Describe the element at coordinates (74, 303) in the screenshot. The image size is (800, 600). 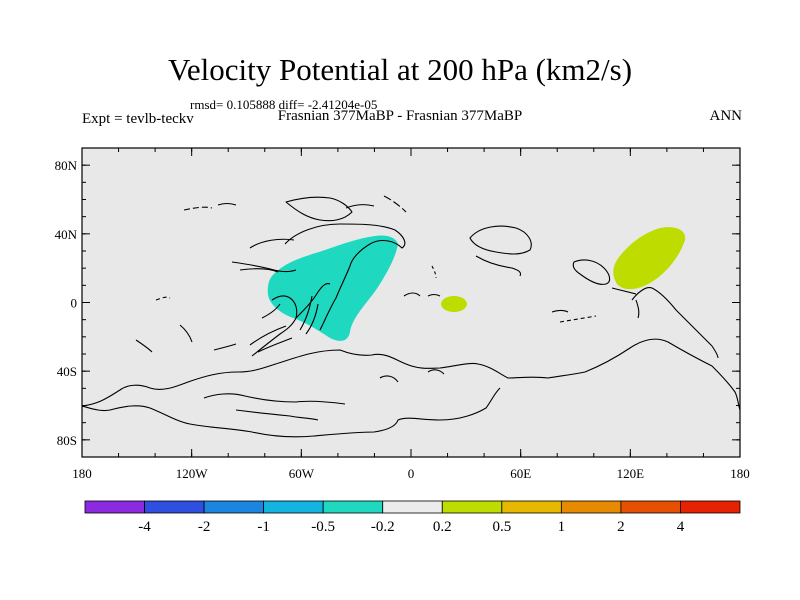
I see `lat-tick-label: 0` at that location.